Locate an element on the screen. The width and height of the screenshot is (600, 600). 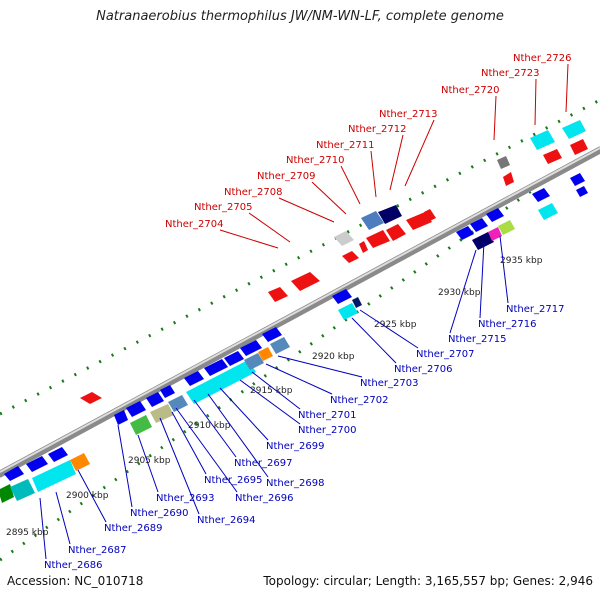
reverse-gene-label: Nther_2701 is located at coordinates (327, 415).